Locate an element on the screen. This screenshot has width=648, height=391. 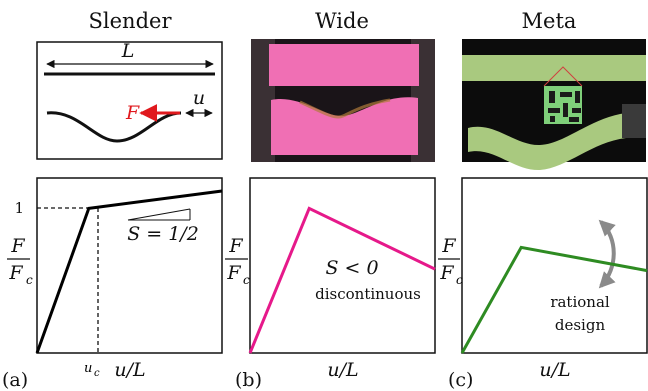
plot-c-frame is located at coordinates (554, 265).